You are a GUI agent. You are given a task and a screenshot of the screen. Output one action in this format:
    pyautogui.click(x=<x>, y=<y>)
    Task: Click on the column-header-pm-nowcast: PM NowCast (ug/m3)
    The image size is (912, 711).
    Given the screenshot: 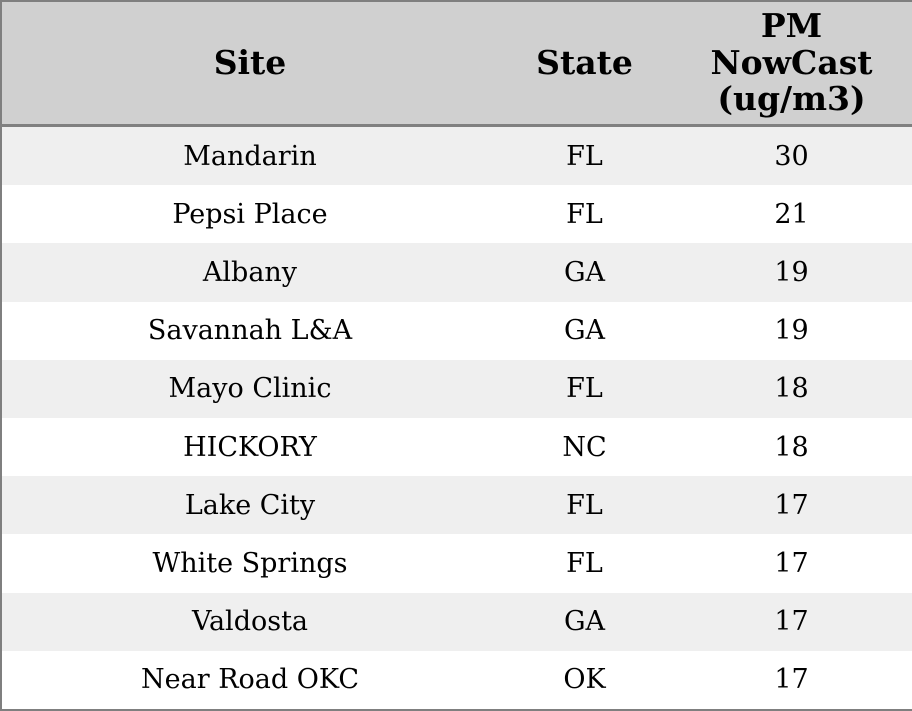 What is the action you would take?
    pyautogui.click(x=791, y=64)
    